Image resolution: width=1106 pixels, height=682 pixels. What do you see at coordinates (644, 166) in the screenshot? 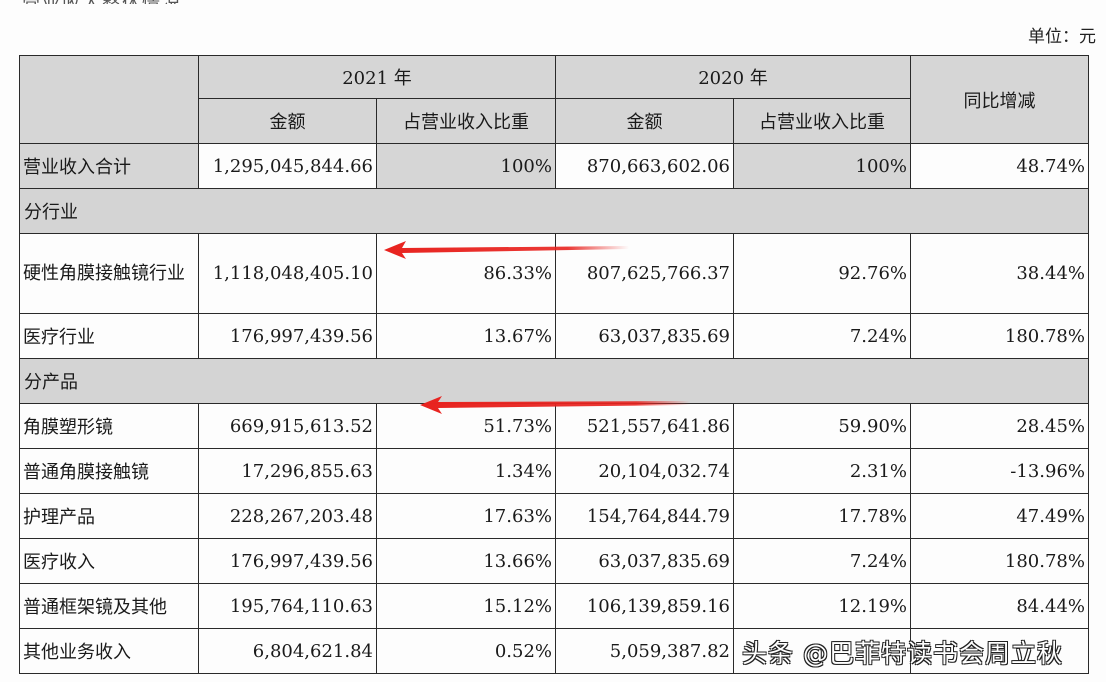
I see `total-amount-2020: 870,663,602.06` at bounding box center [644, 166].